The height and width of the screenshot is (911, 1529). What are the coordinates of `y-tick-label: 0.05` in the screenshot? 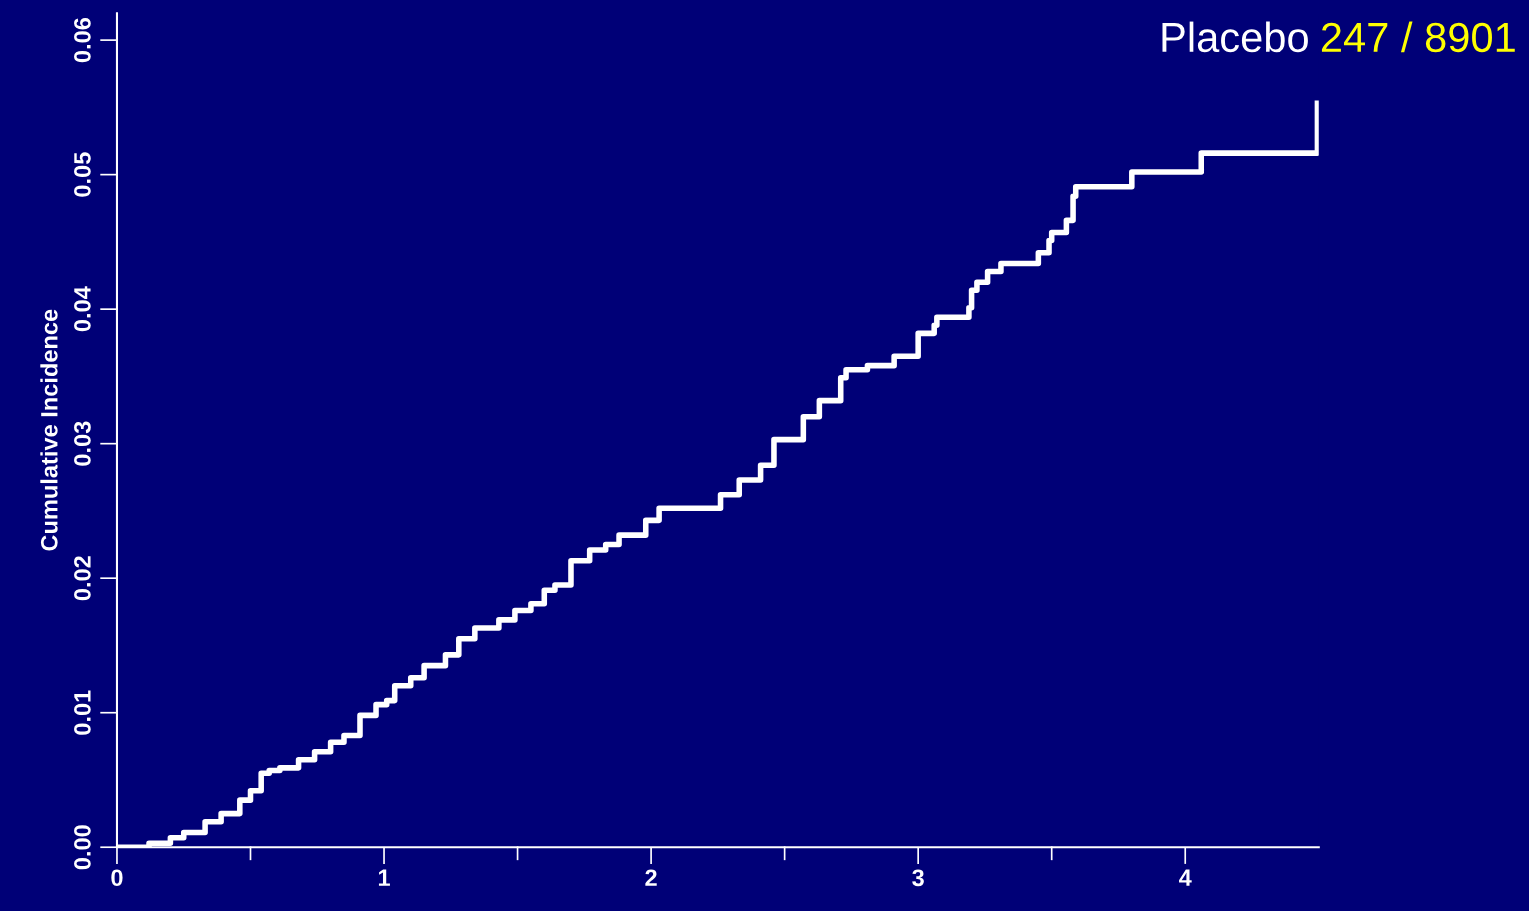 It's located at (82, 174).